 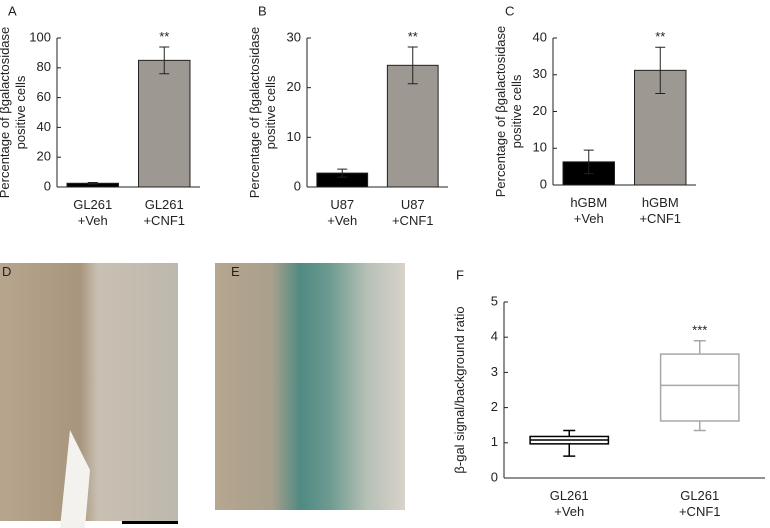 What do you see at coordinates (699, 330) in the screenshot?
I see `significance: ***` at bounding box center [699, 330].